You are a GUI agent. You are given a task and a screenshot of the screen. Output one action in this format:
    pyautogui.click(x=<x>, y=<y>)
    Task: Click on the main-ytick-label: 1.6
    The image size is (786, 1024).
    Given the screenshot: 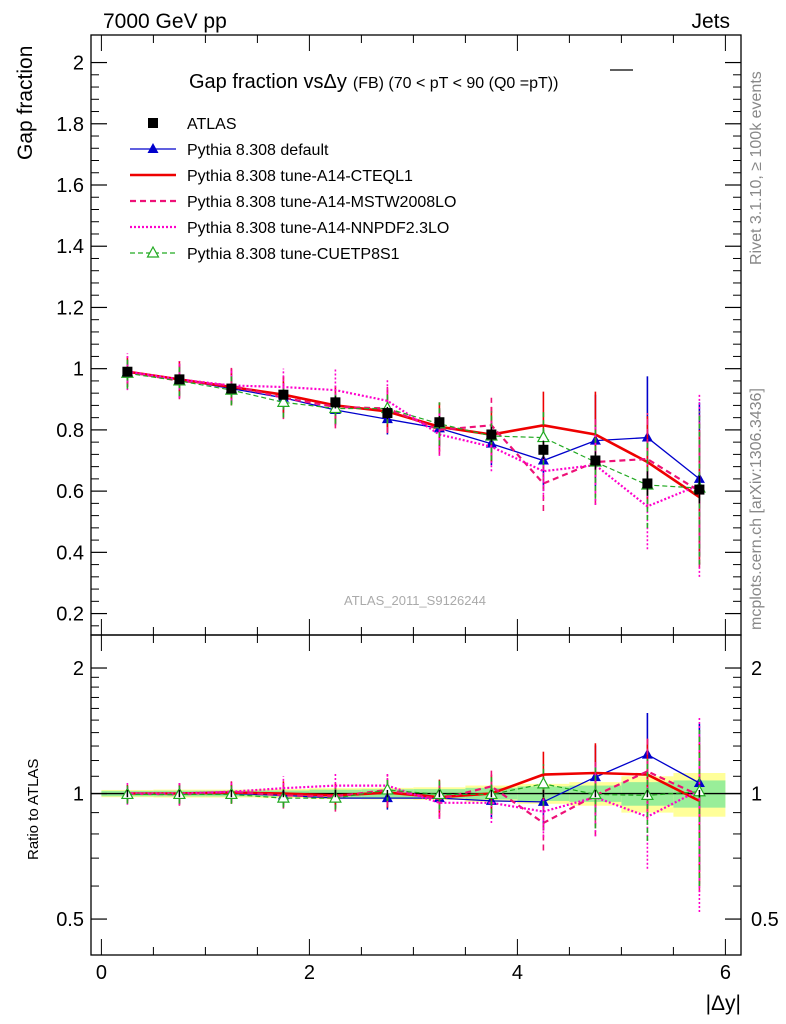 What is the action you would take?
    pyautogui.click(x=70, y=186)
    